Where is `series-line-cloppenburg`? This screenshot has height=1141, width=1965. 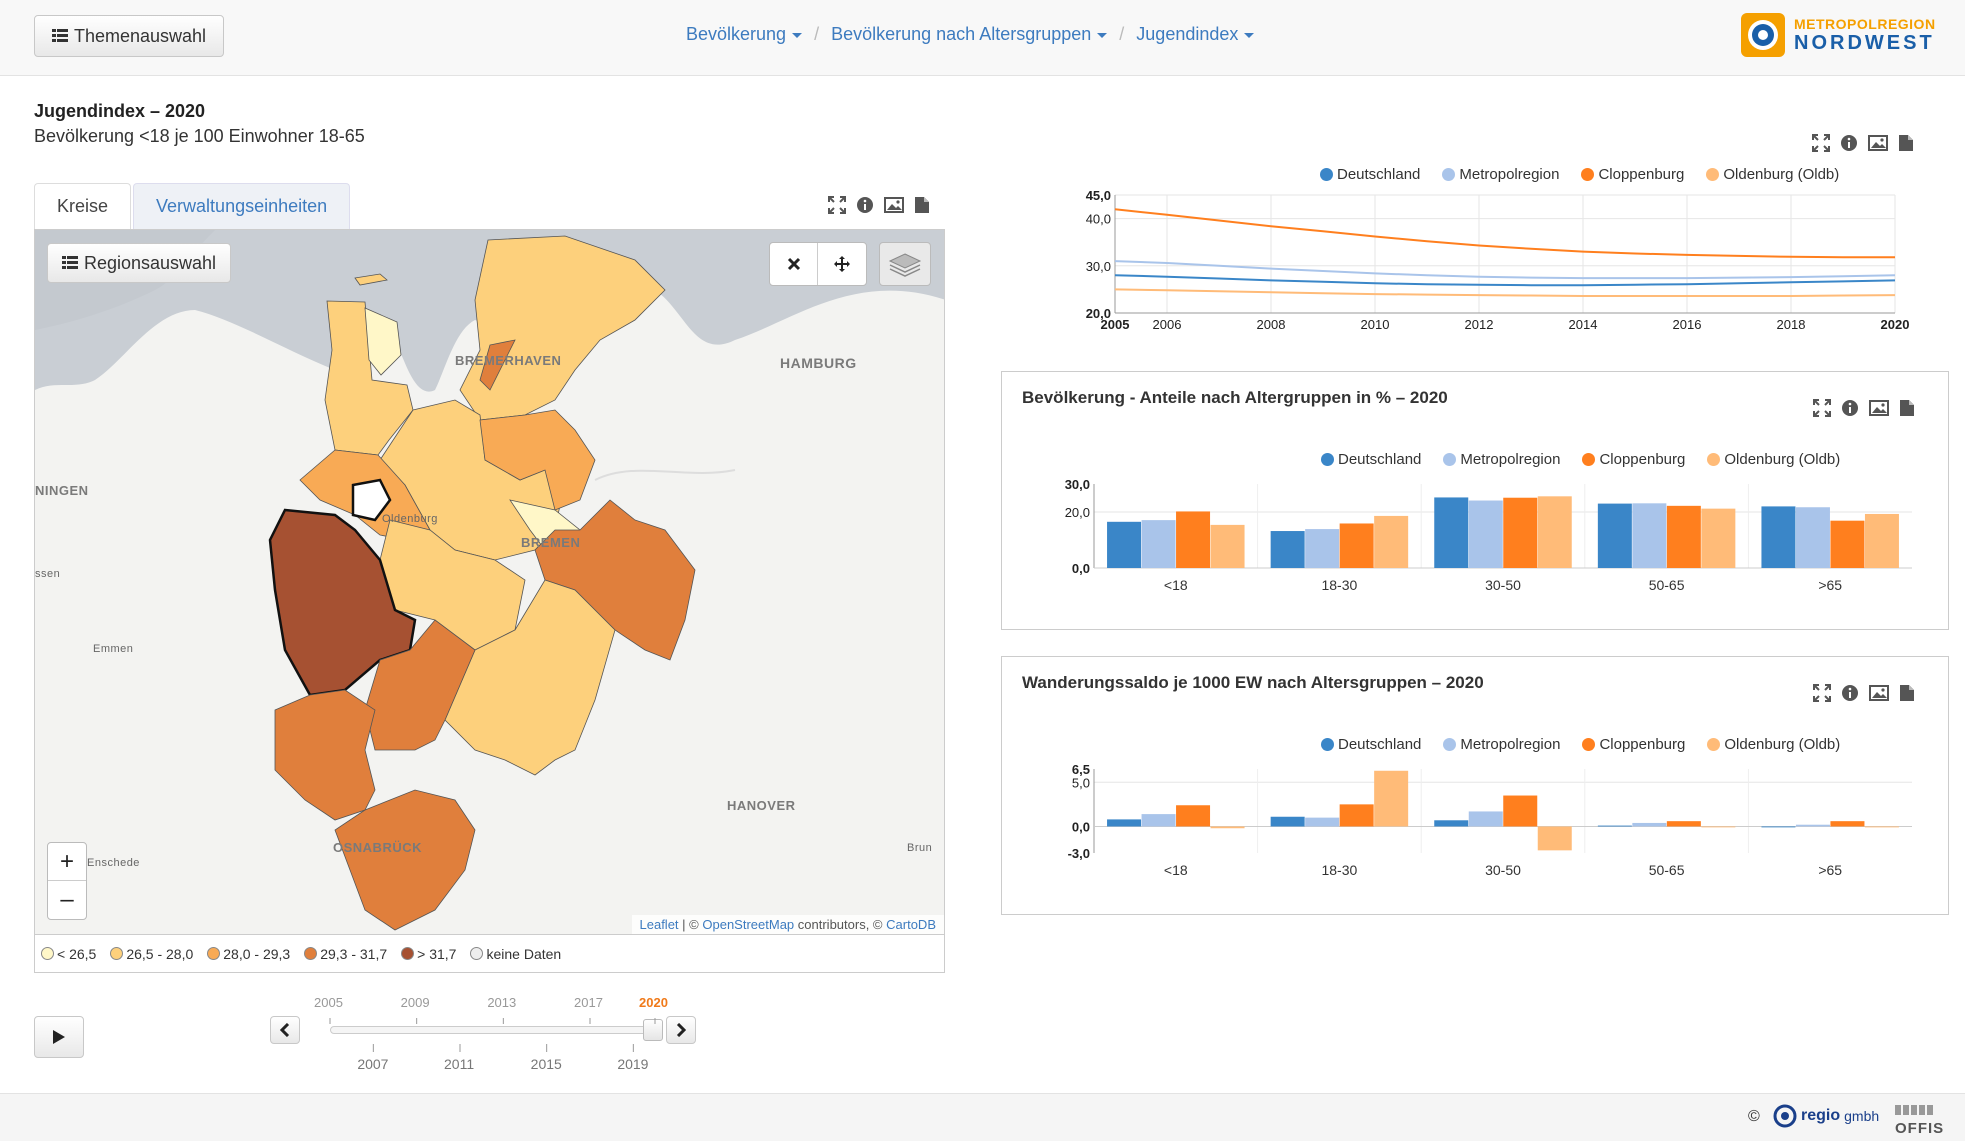
series-line-cloppenburg is located at coordinates (1504, 233).